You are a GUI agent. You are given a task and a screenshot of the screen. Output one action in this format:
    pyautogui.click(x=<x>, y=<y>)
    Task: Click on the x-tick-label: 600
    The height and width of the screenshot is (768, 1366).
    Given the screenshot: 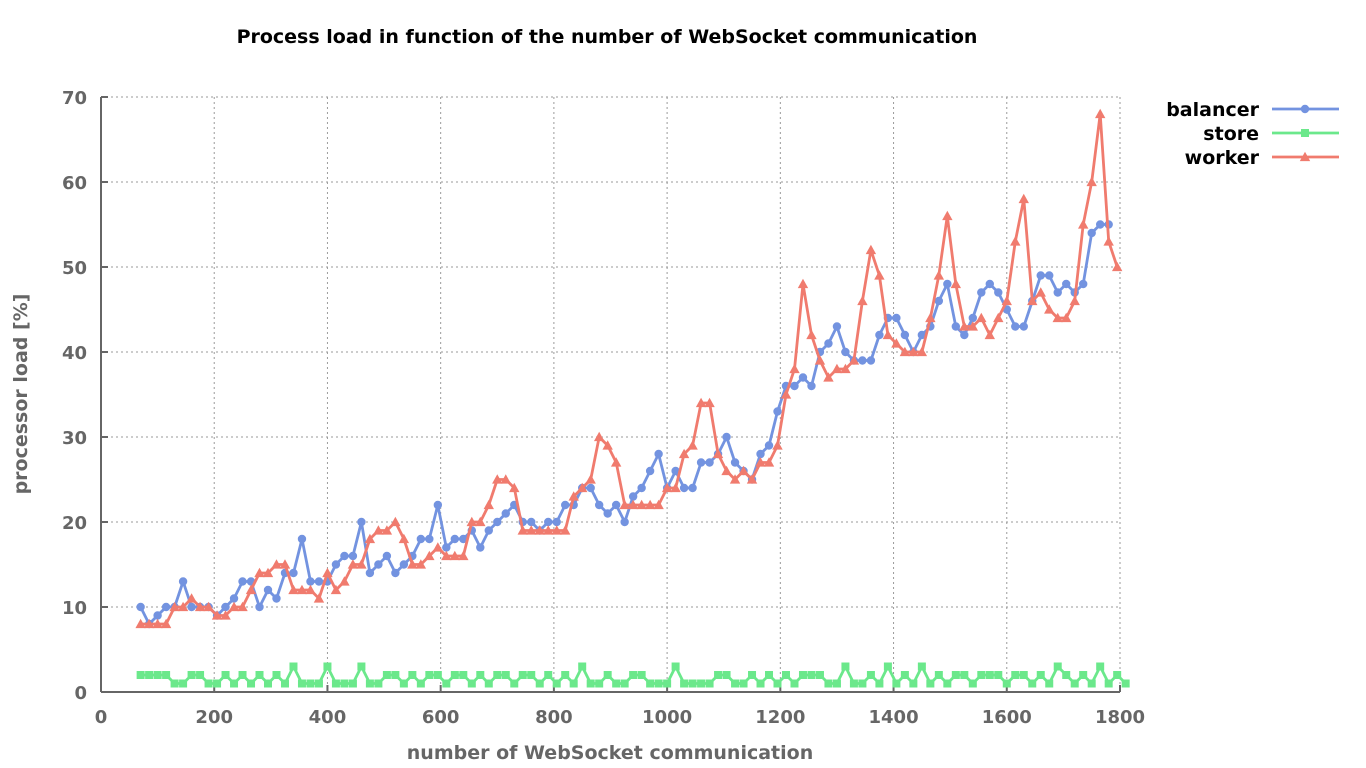 What is the action you would take?
    pyautogui.click(x=441, y=717)
    